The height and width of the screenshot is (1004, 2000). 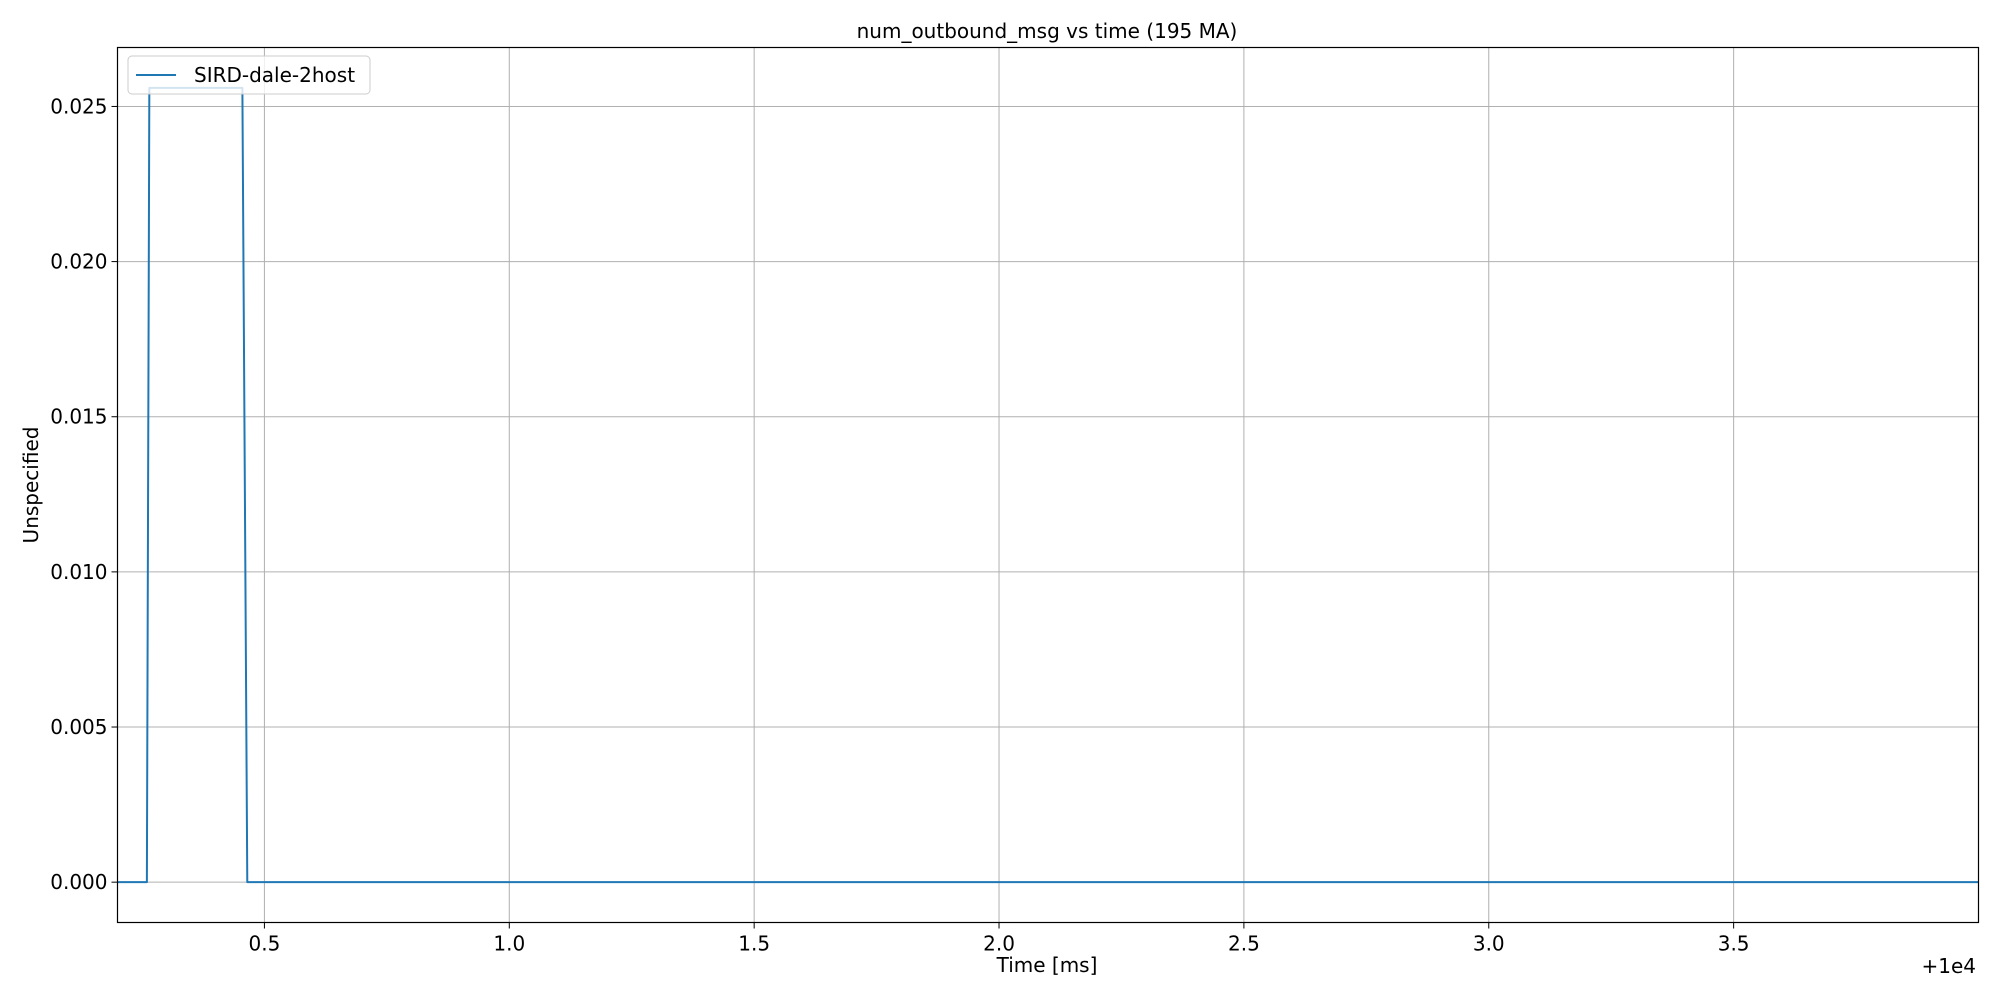 What do you see at coordinates (999, 944) in the screenshot?
I see `x-tick-label: 2.0` at bounding box center [999, 944].